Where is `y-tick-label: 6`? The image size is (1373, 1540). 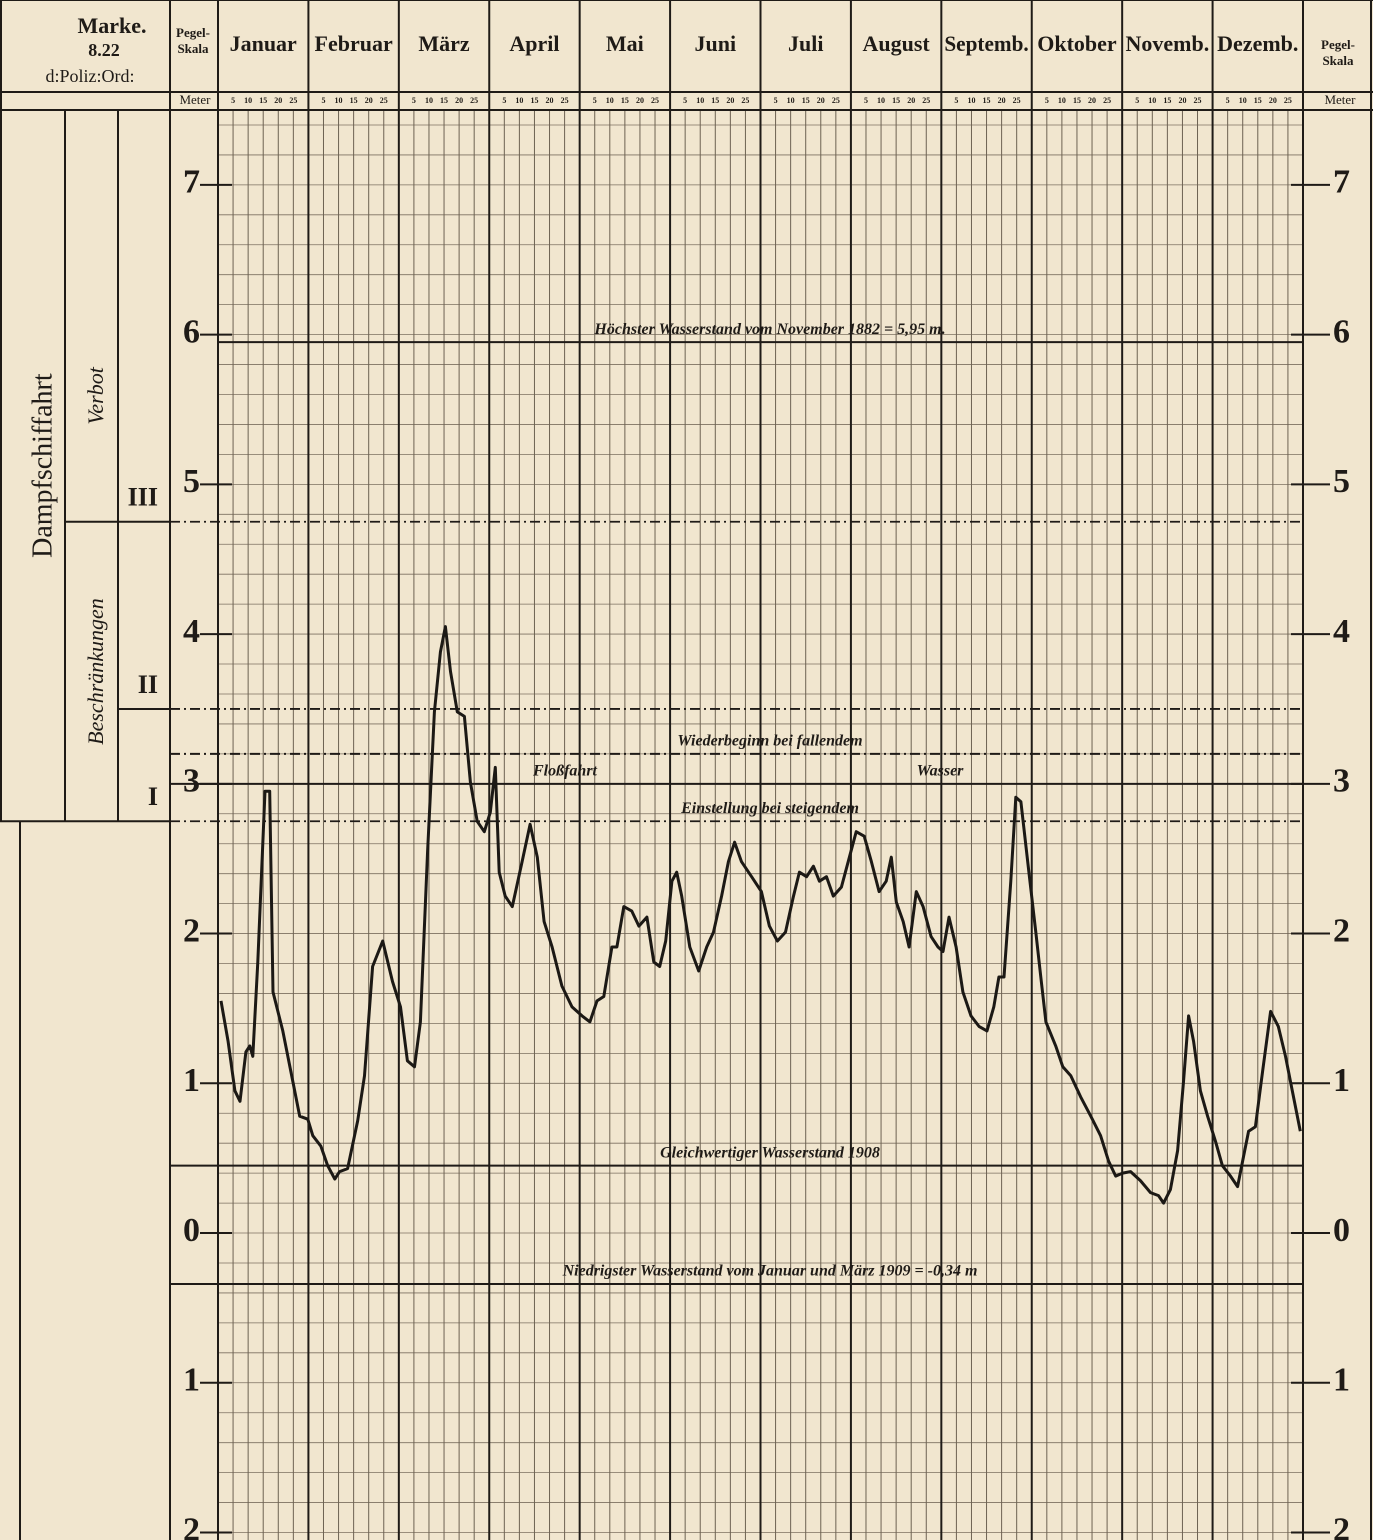 y-tick-label: 6 is located at coordinates (191, 331).